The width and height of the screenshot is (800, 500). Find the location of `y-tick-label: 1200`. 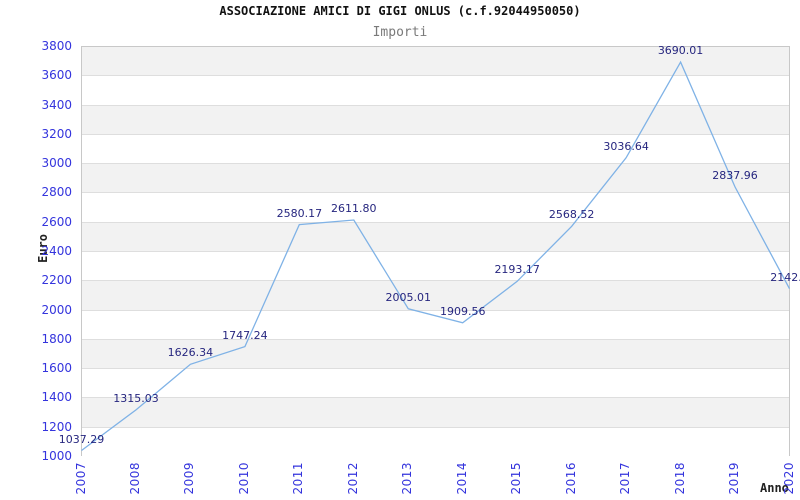

y-tick-label: 1200 is located at coordinates (56, 426).